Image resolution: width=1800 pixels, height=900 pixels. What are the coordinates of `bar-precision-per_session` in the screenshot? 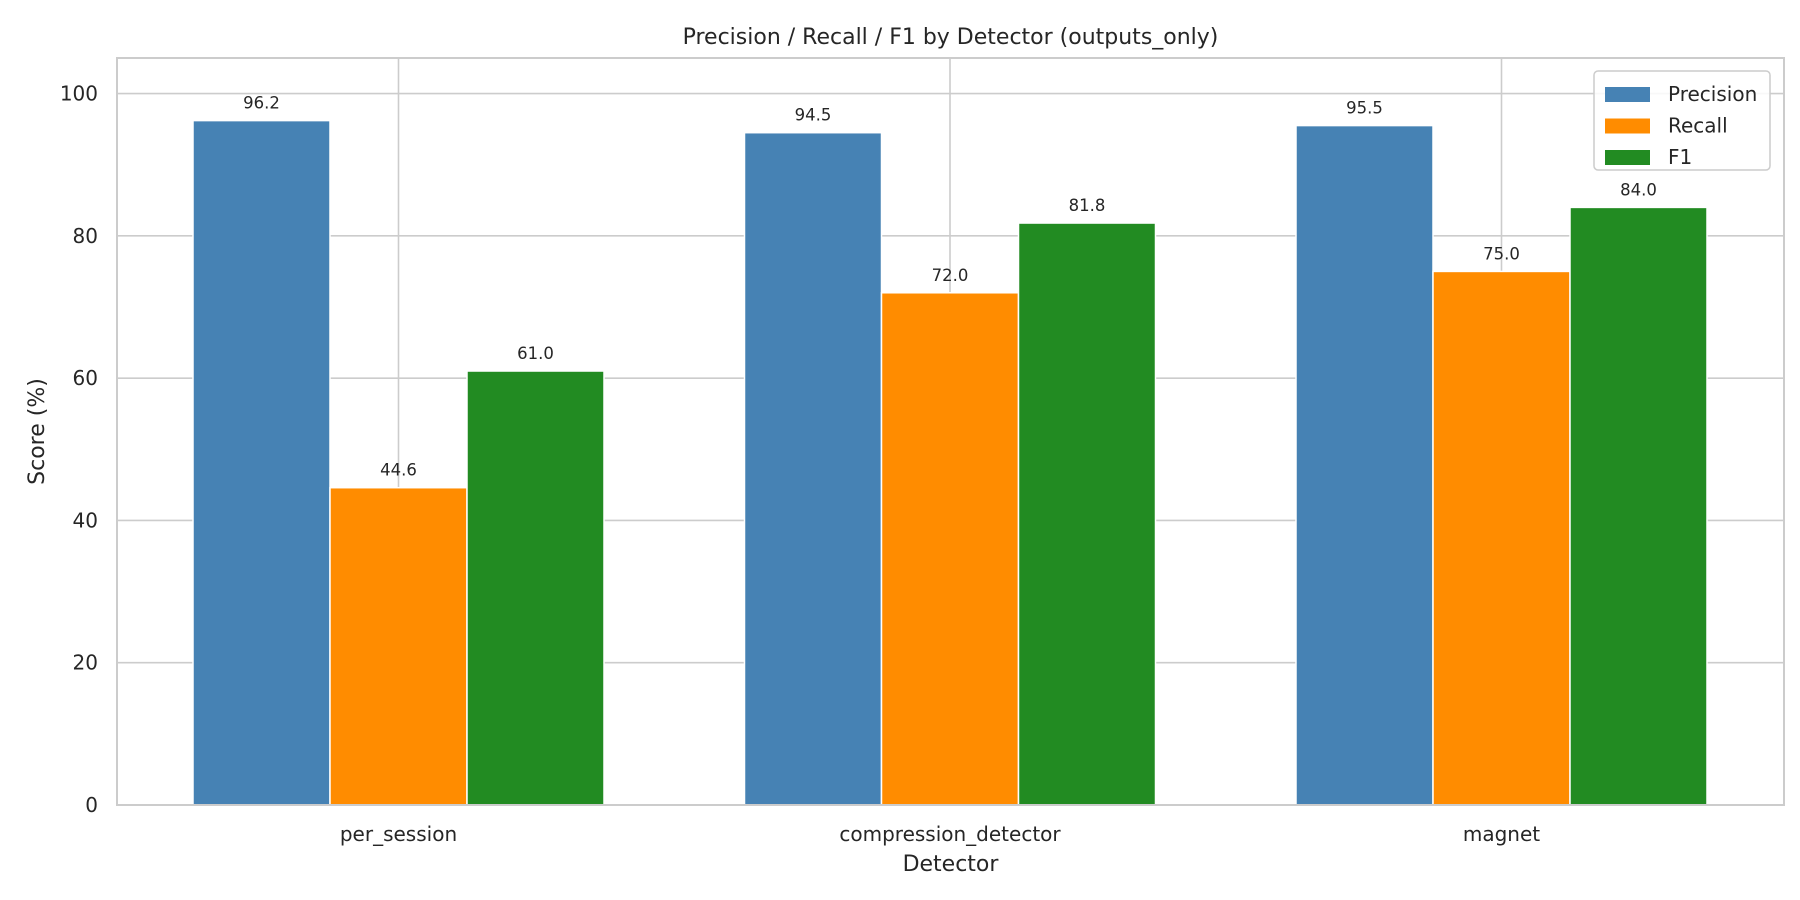 It's located at (261, 462).